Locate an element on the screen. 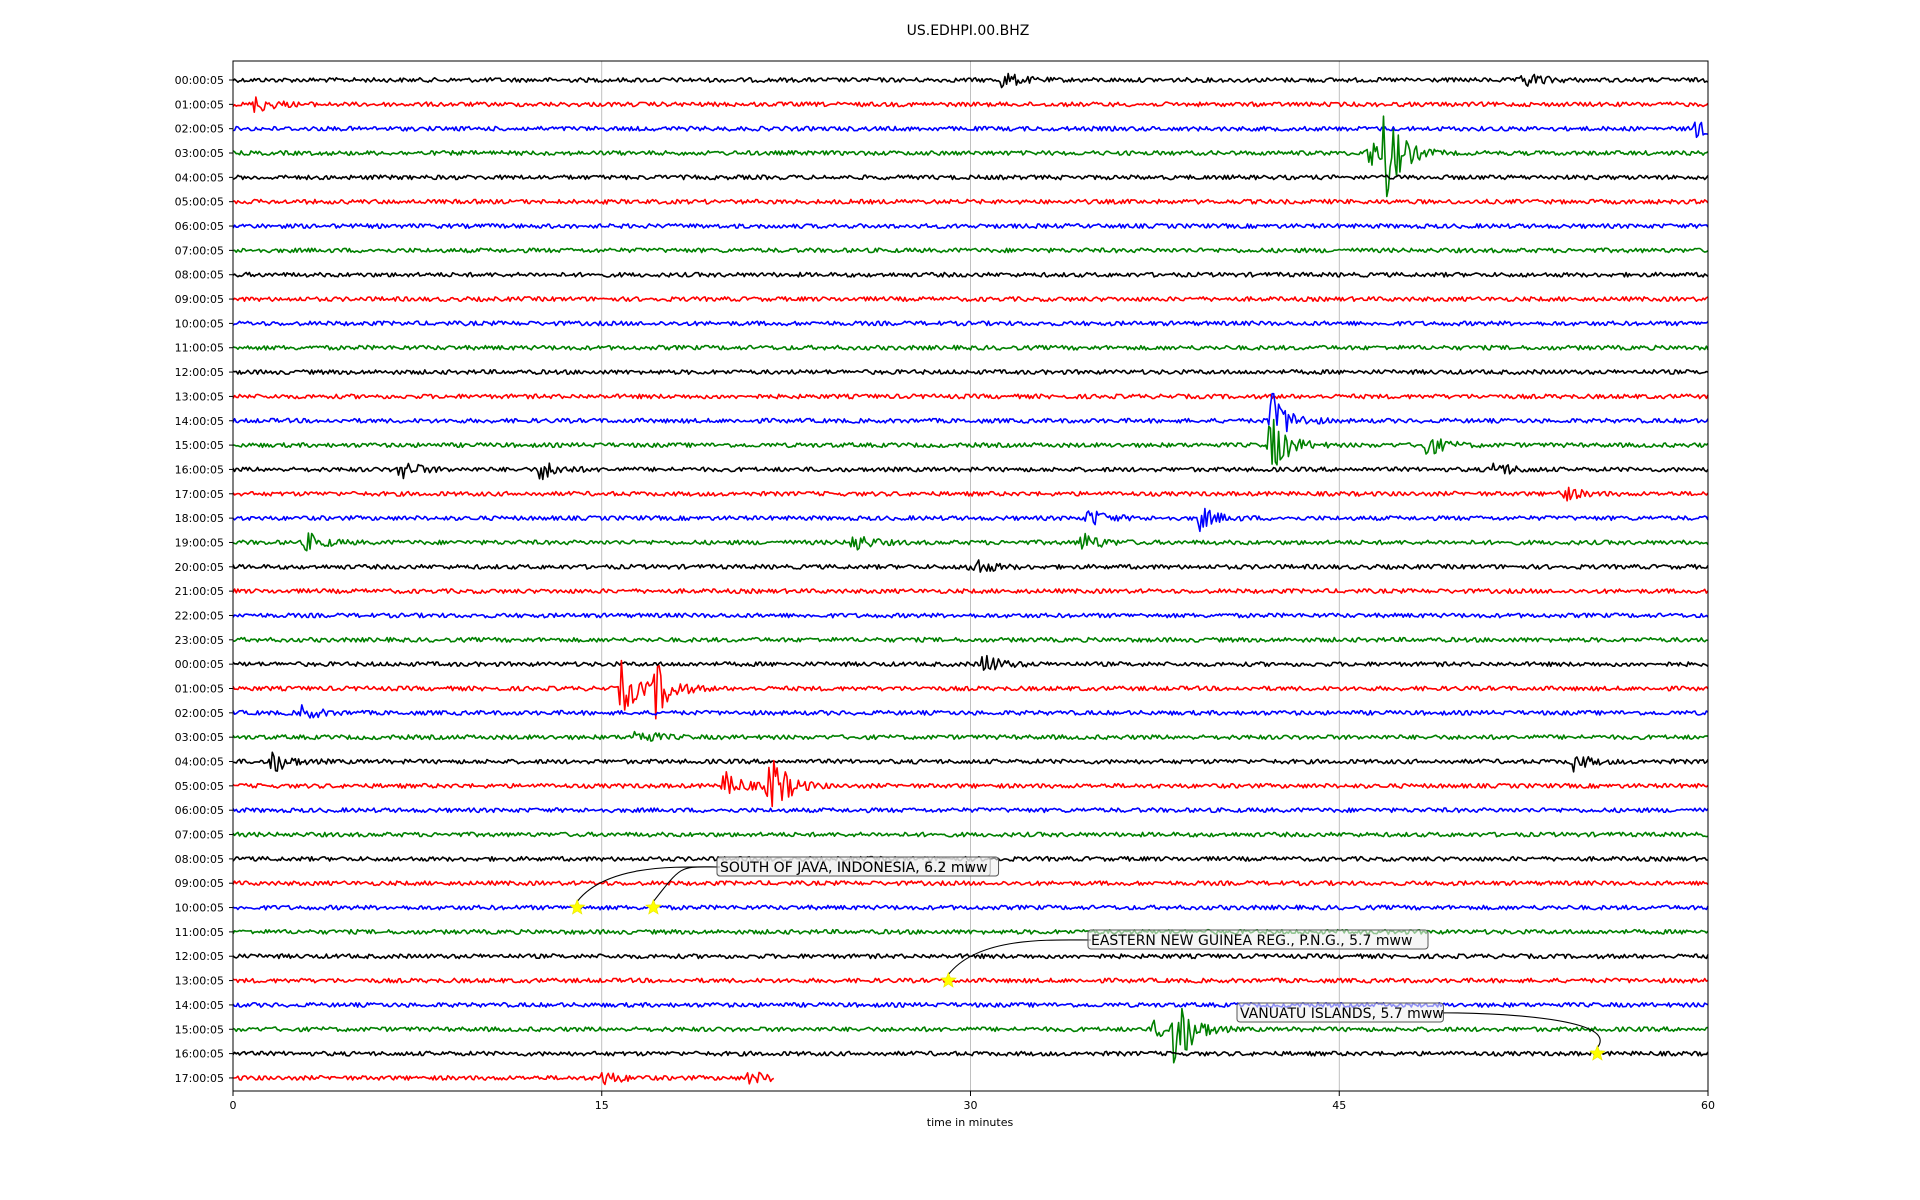 This screenshot has height=1200, width=1920. row-label: 09:00:05 is located at coordinates (199, 883).